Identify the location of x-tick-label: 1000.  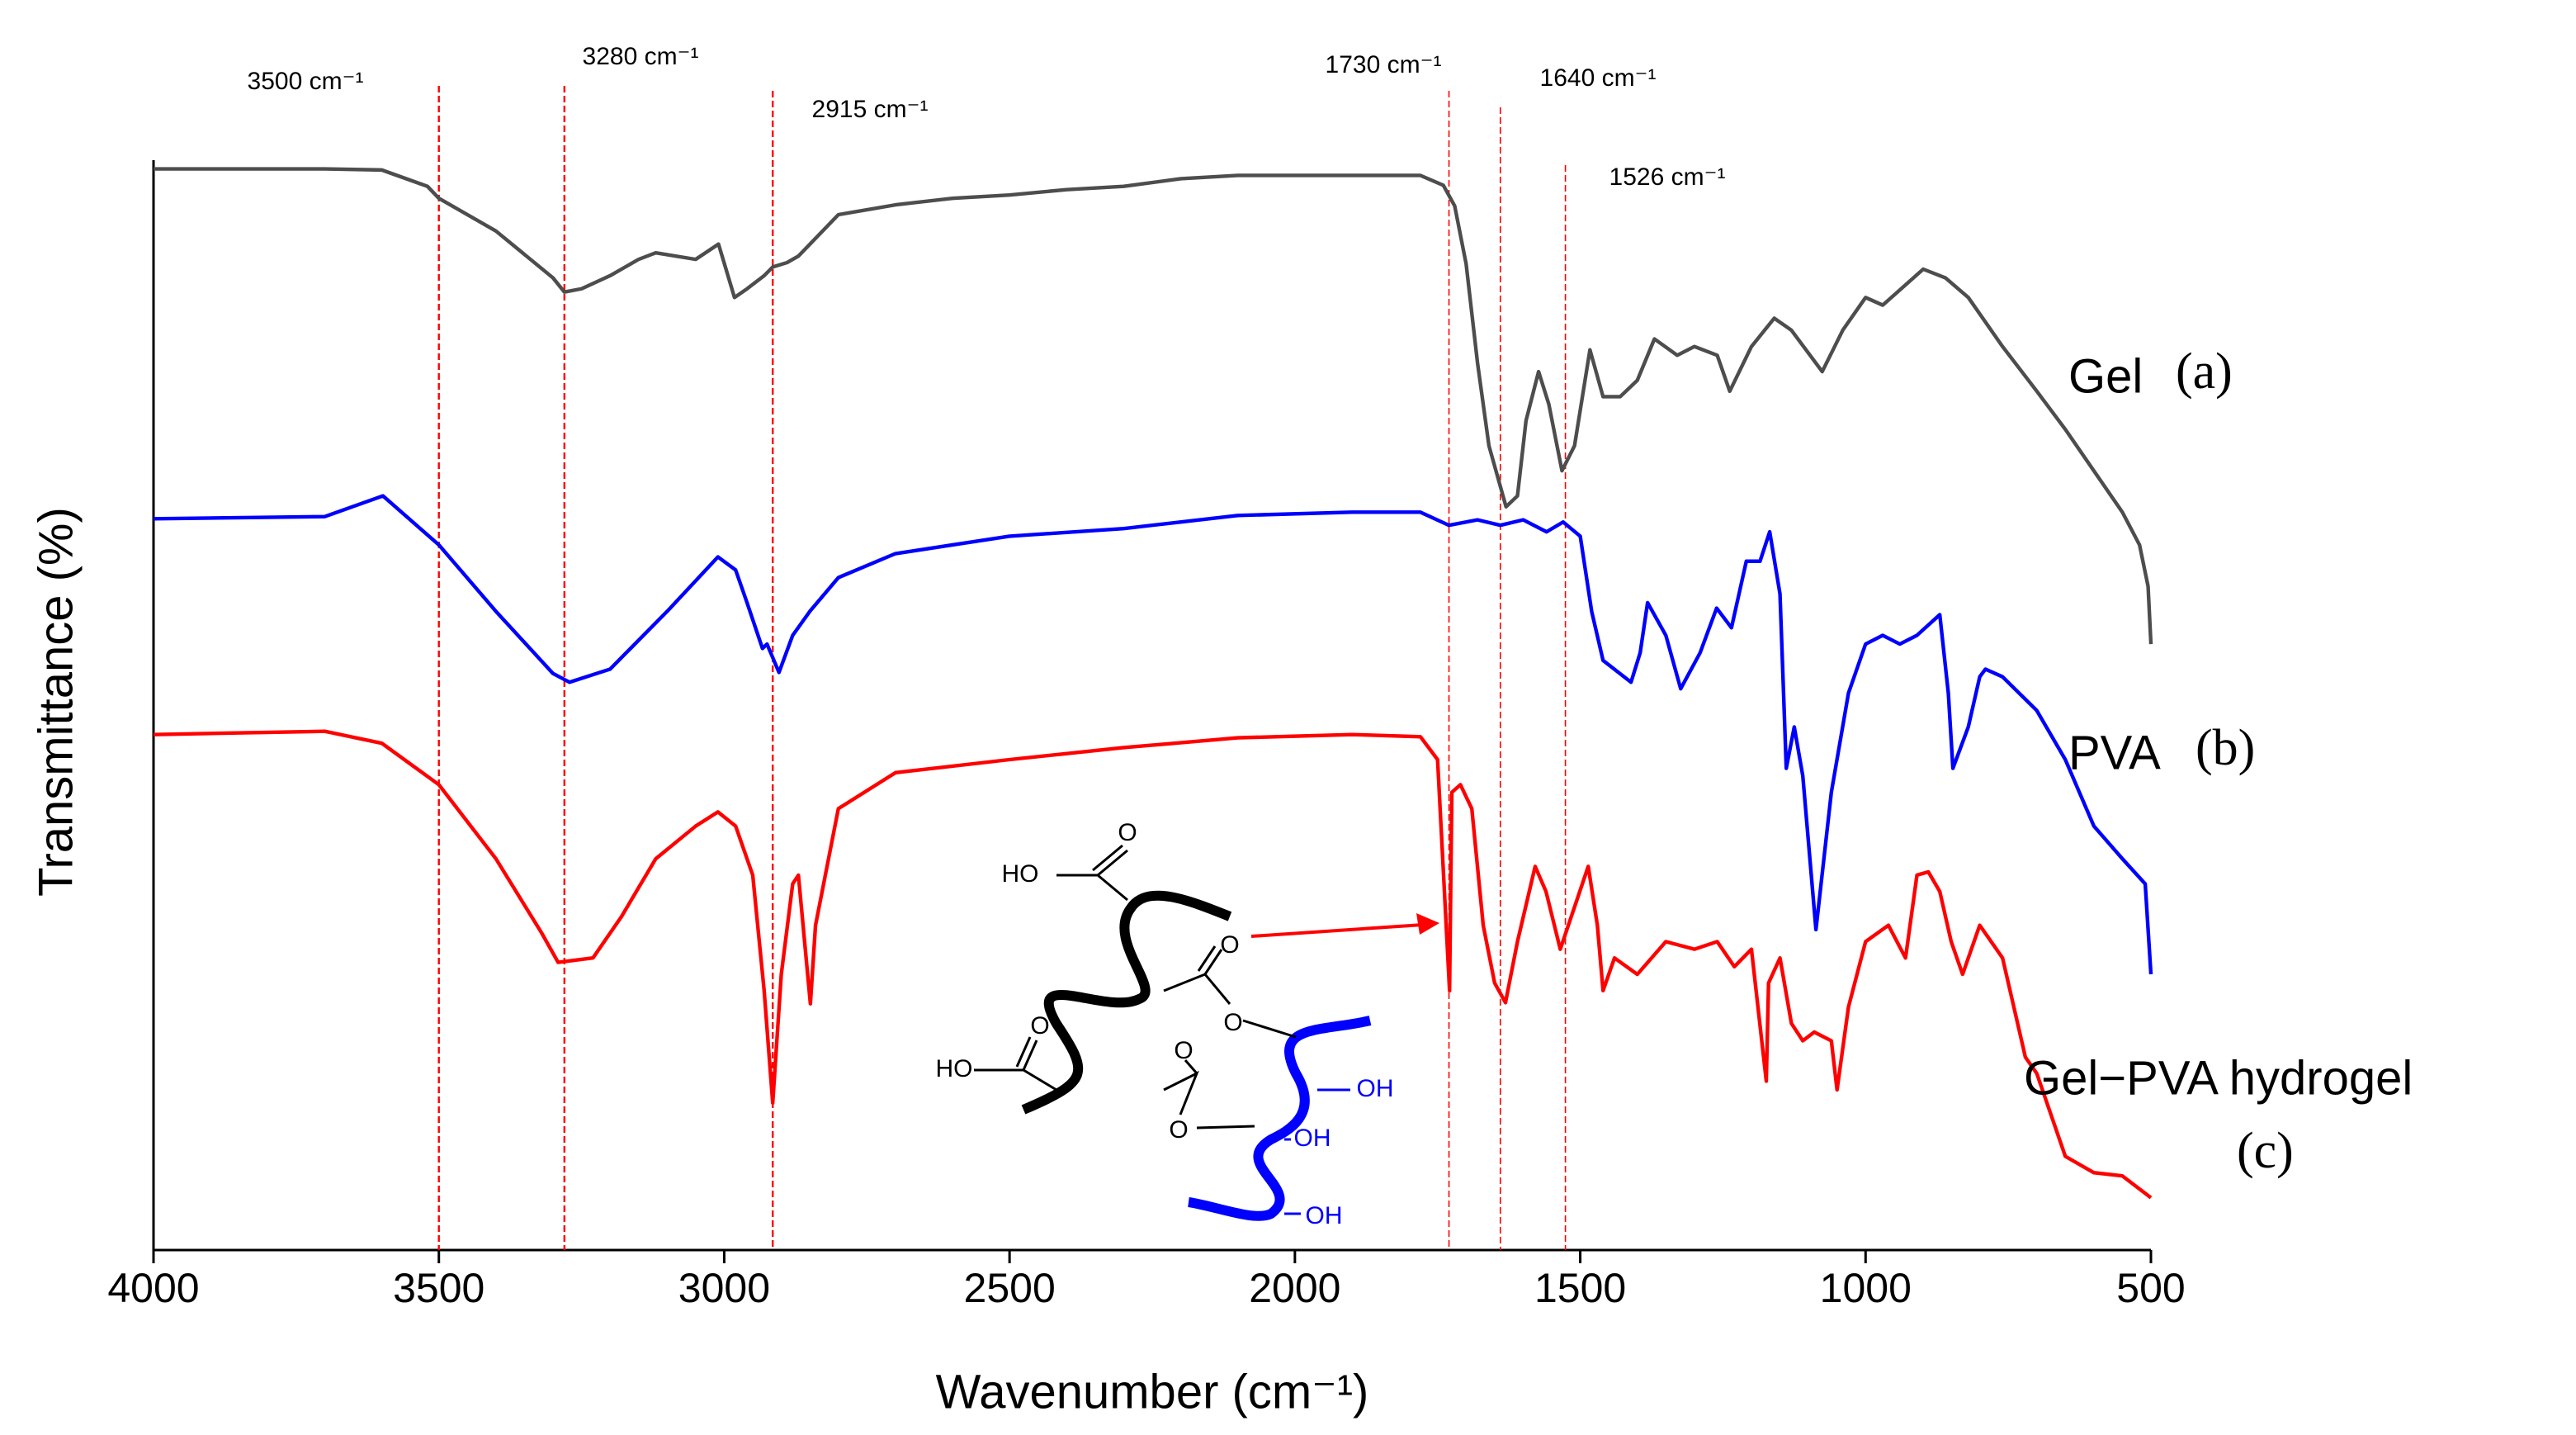
(1866, 1288).